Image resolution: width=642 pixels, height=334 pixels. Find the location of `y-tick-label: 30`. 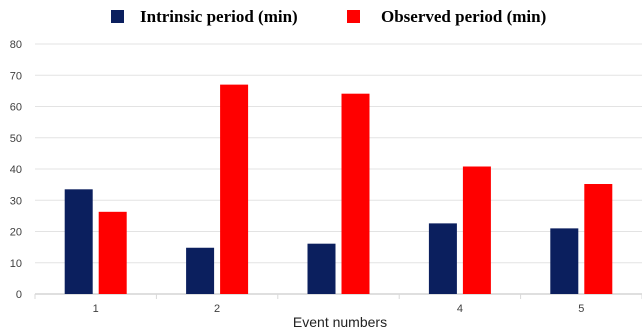

y-tick-label: 30 is located at coordinates (16, 201).